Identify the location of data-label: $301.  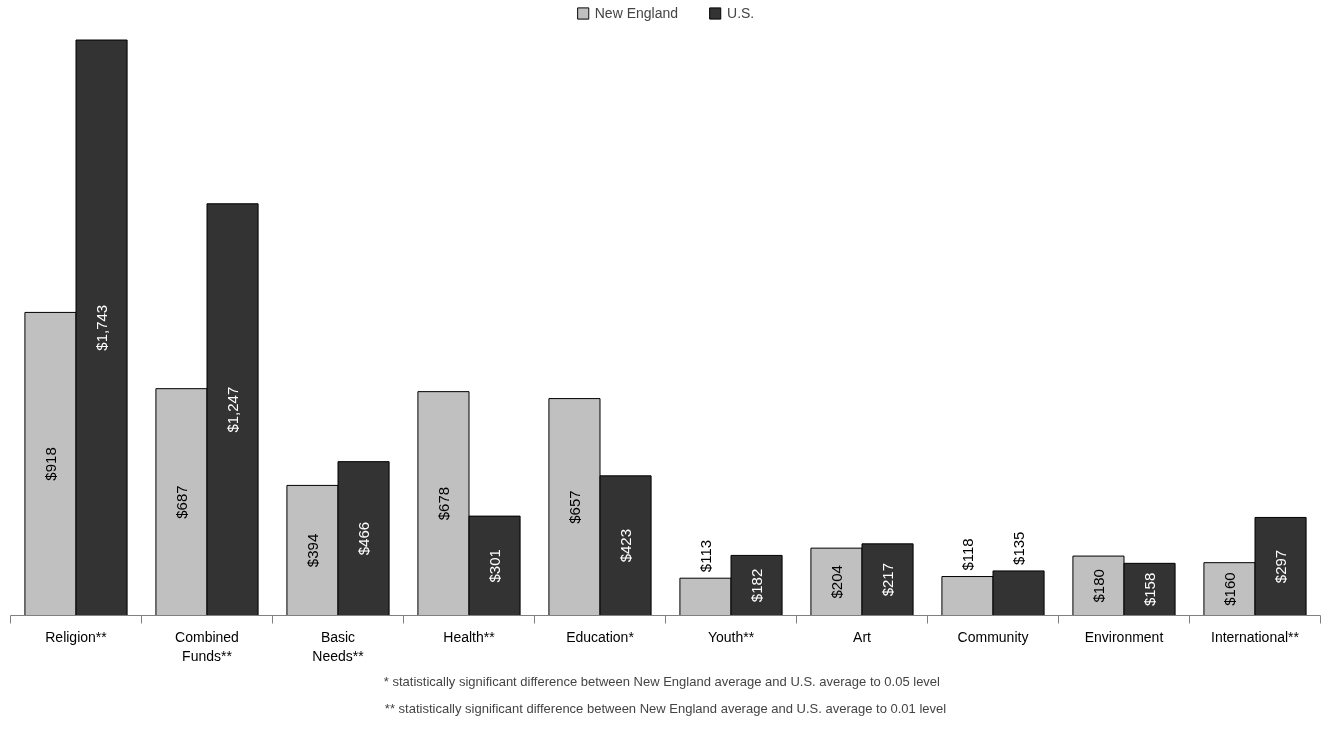
(495, 566).